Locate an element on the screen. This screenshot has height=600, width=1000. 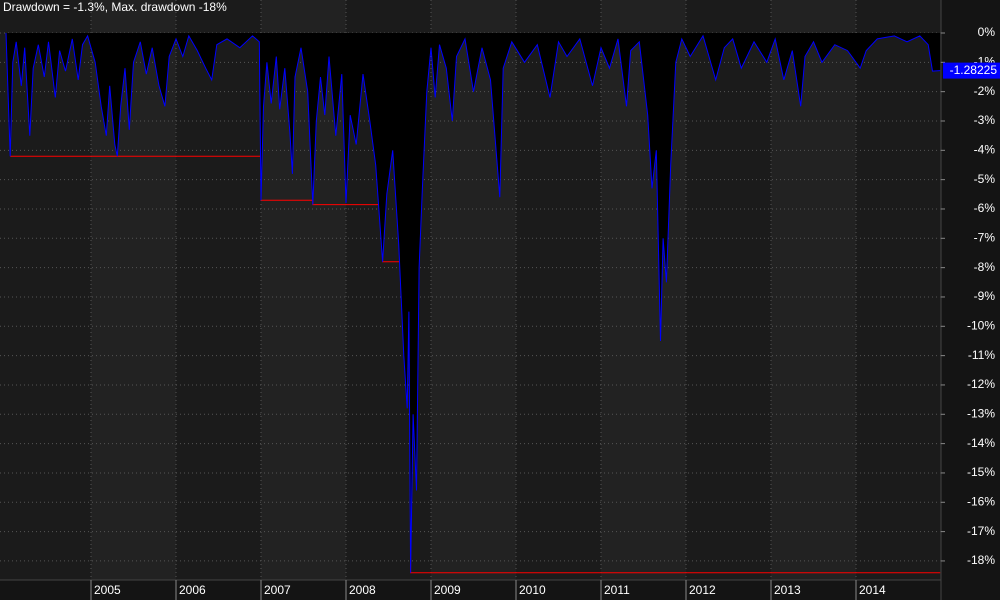
x-tick-label: 2013 is located at coordinates (787, 590).